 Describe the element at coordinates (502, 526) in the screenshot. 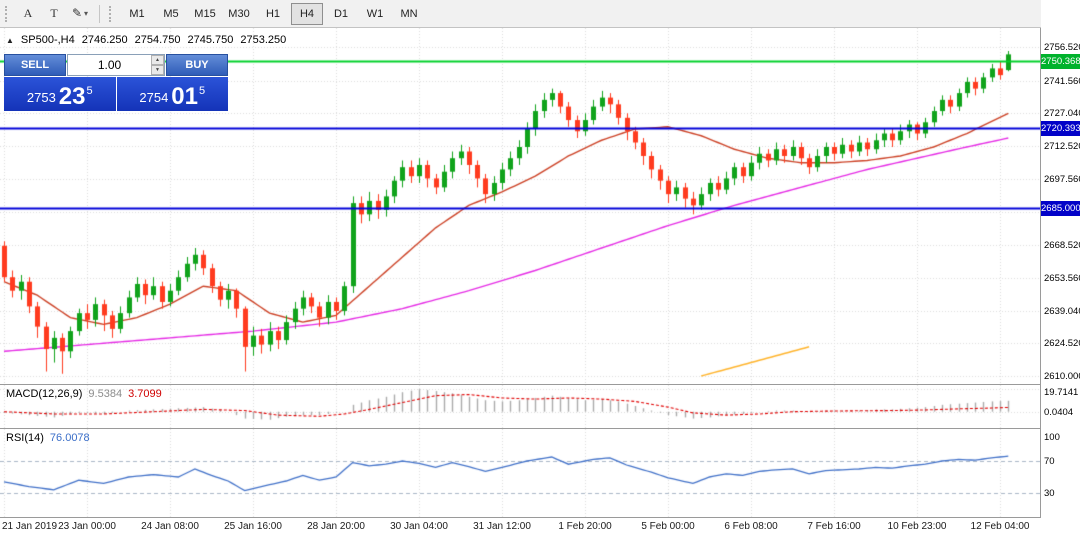

I see `time-label: 31 Jan 12:00` at that location.